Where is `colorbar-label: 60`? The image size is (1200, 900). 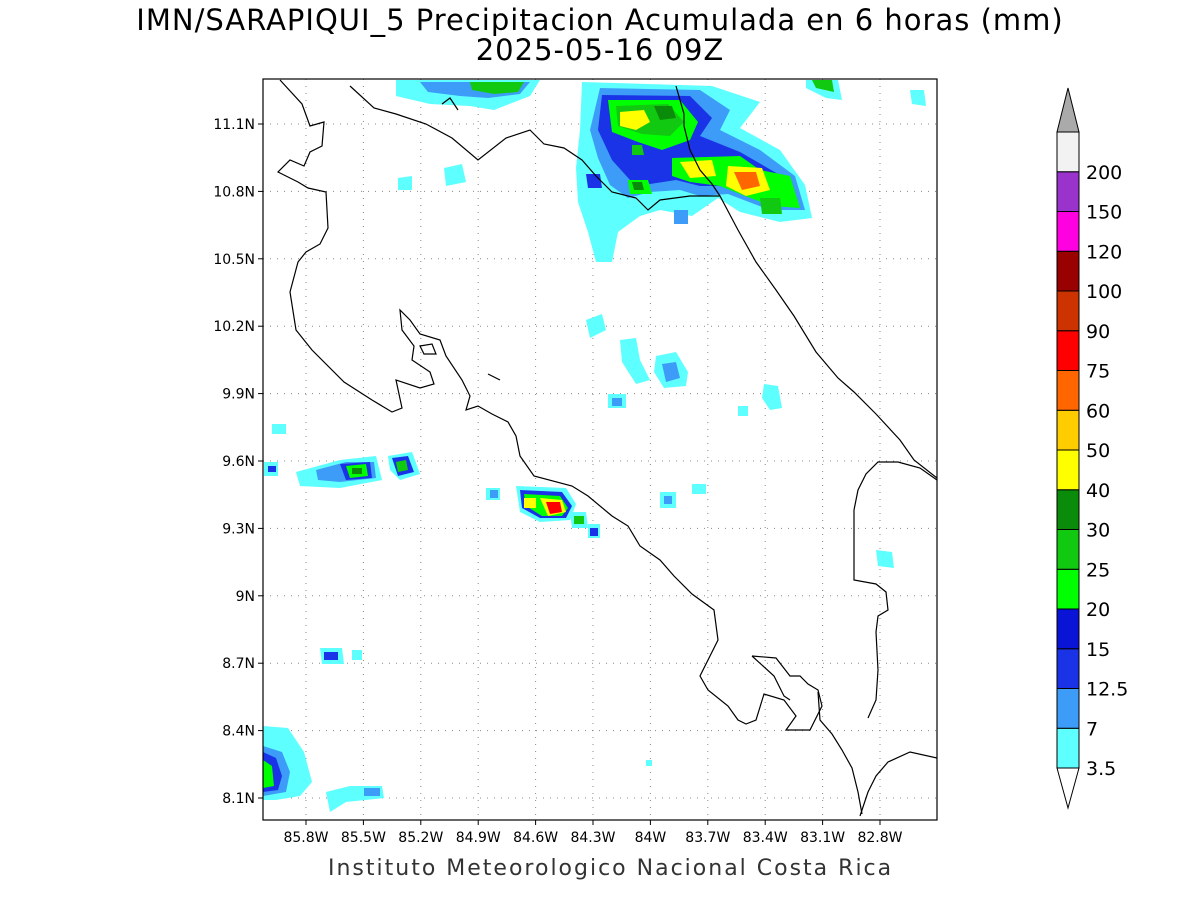
colorbar-label: 60 is located at coordinates (1098, 411).